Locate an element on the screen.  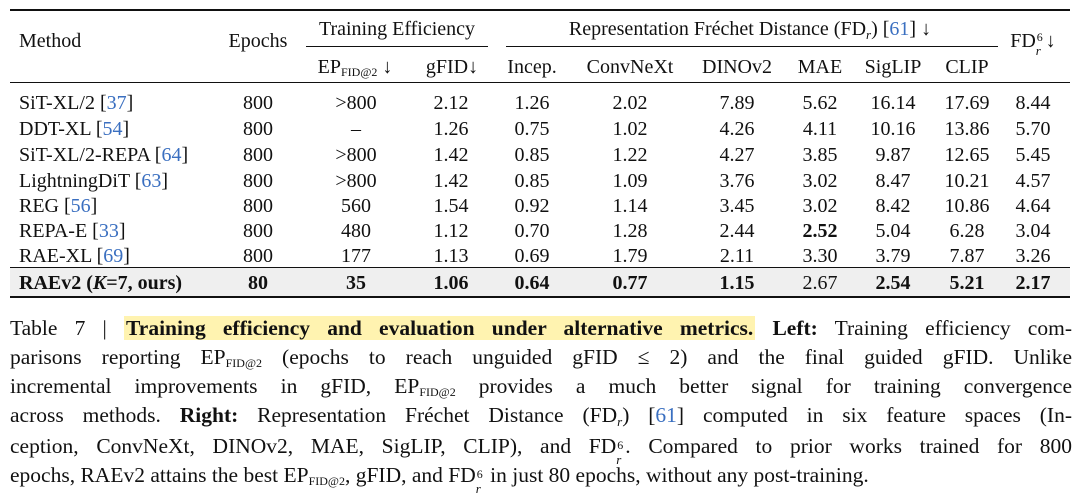
row-2-siglip: 9.87 is located at coordinates (893, 155).